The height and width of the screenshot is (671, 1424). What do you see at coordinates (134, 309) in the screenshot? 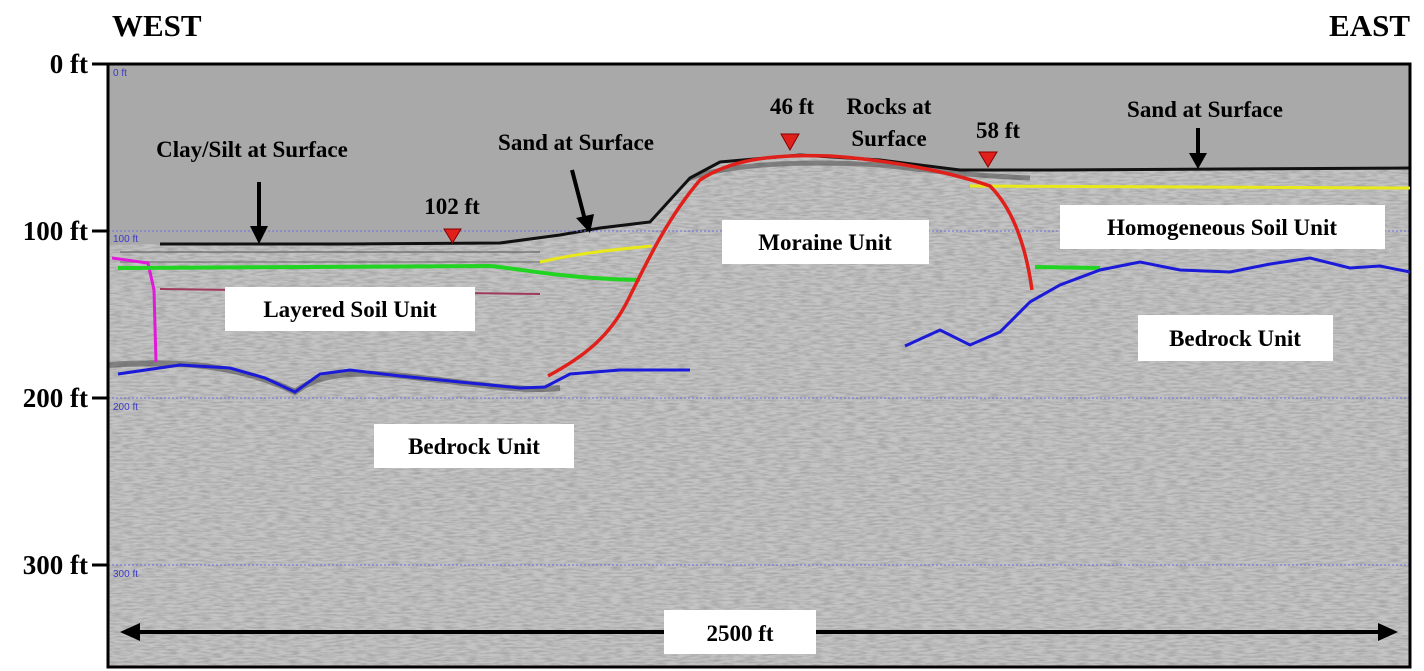
I see `magenta-boundary` at bounding box center [134, 309].